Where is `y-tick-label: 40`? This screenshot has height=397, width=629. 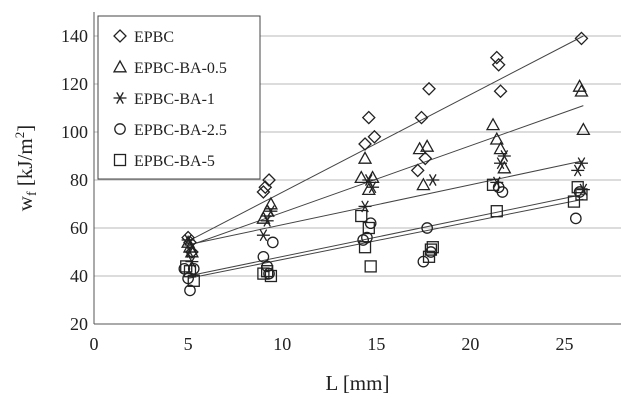
y-tick-label: 40 is located at coordinates (79, 276).